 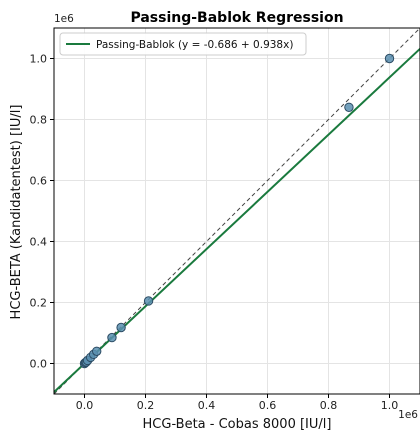 What do you see at coordinates (408, 415) in the screenshot?
I see `x-offset-label: 1e6` at bounding box center [408, 415].